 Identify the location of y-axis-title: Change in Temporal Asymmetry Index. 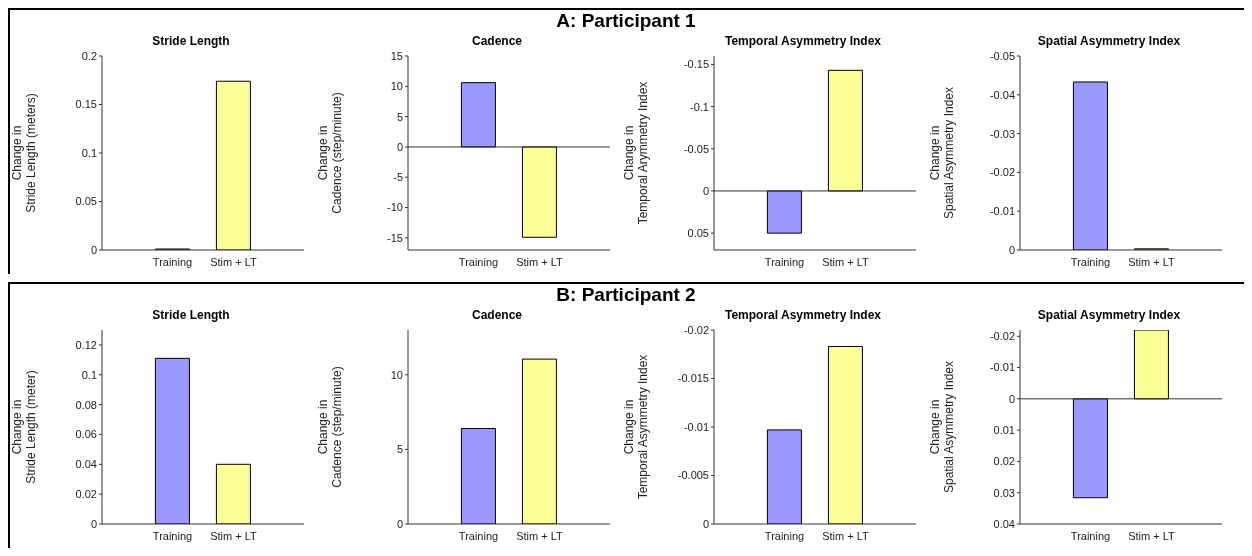
(636, 427).